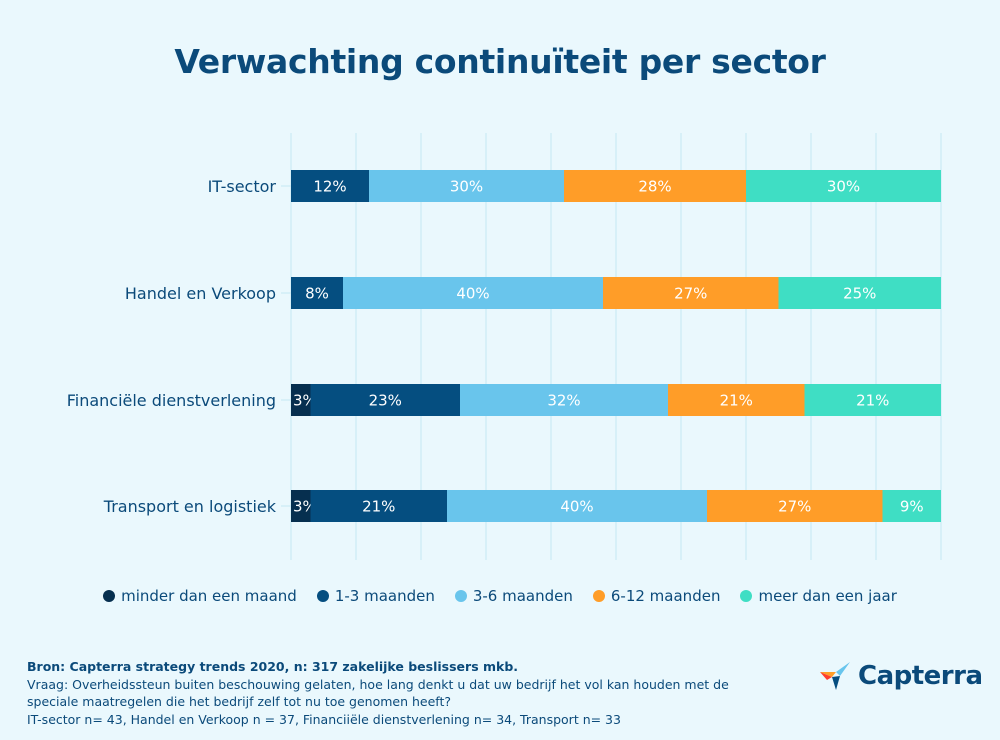 The image size is (1000, 740). I want to click on category-label: Financiële dienstverlening, so click(171, 400).